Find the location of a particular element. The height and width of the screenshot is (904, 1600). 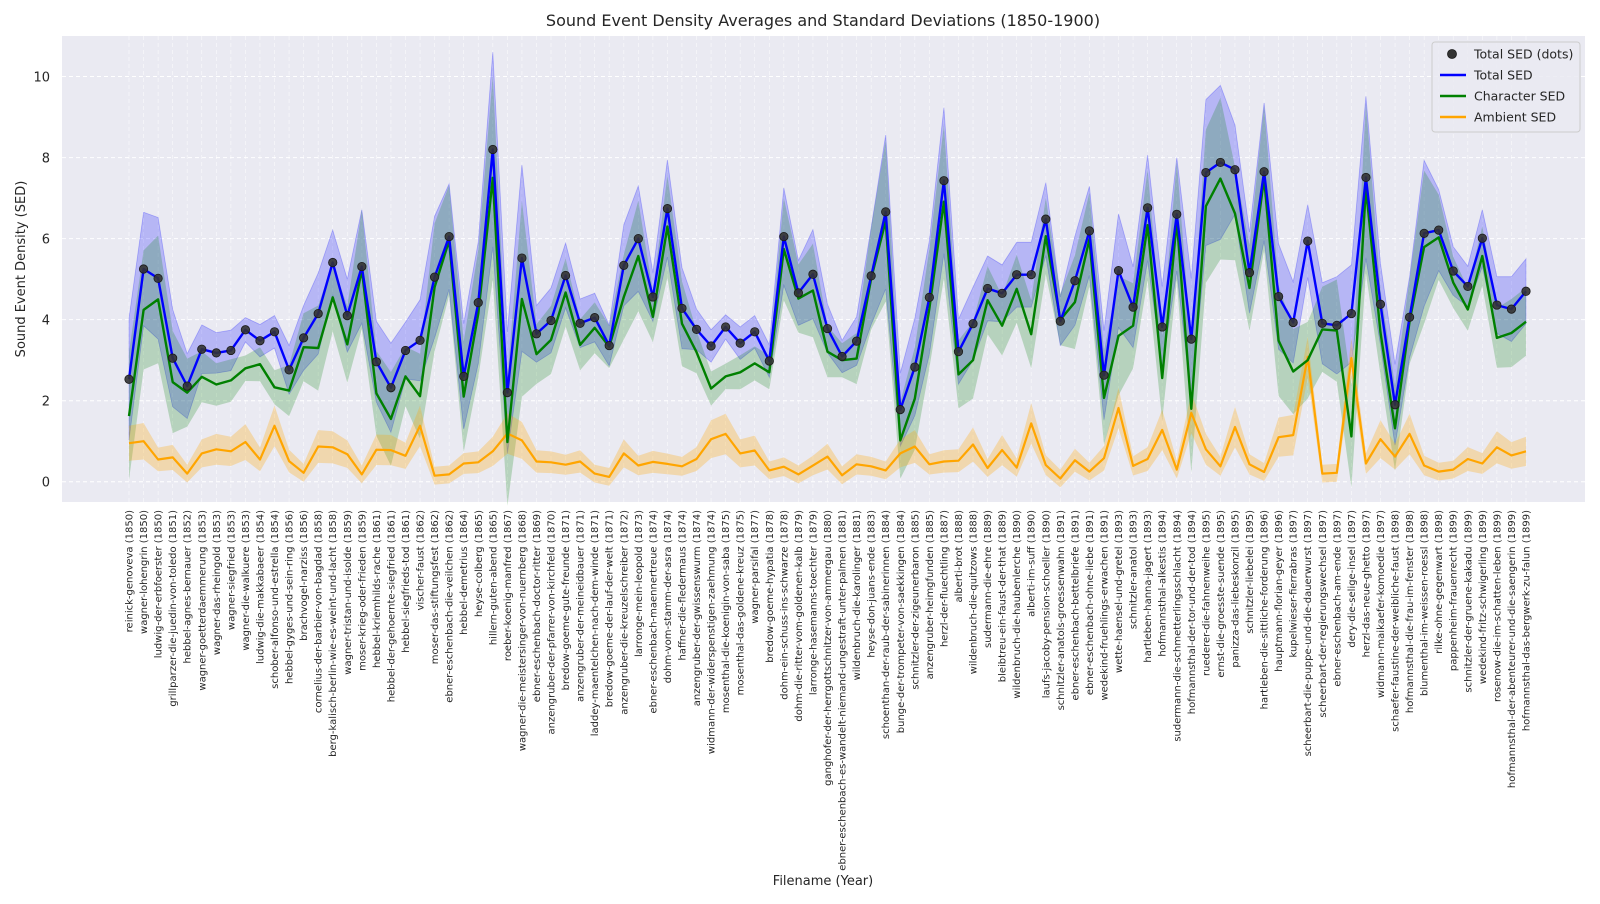

x-tick-label: anzengruber-heimgfunden (1885) is located at coordinates (930, 595).